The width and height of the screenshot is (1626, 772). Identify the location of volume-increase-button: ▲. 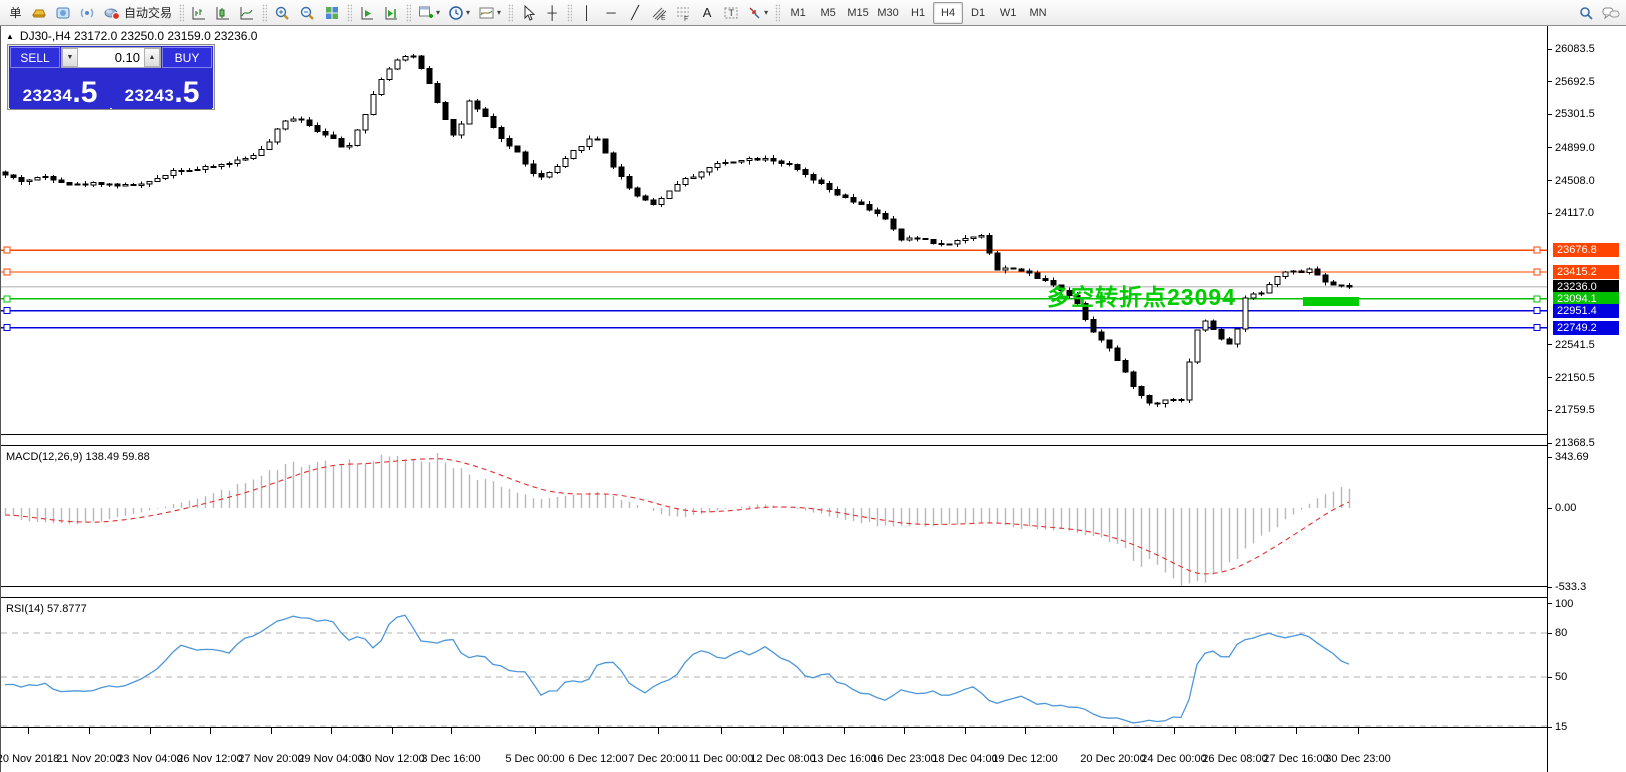
(152, 57).